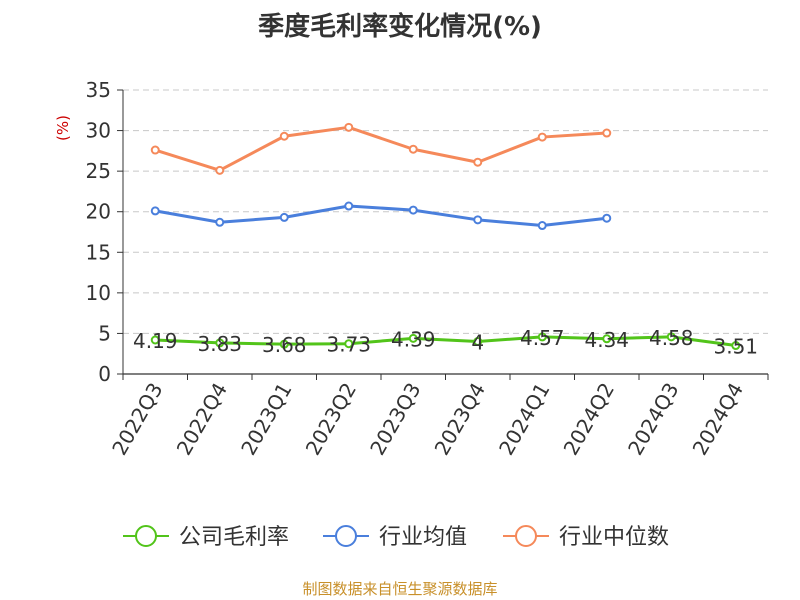 This screenshot has width=800, height=600. I want to click on y-tick-label: 20, so click(98, 212).